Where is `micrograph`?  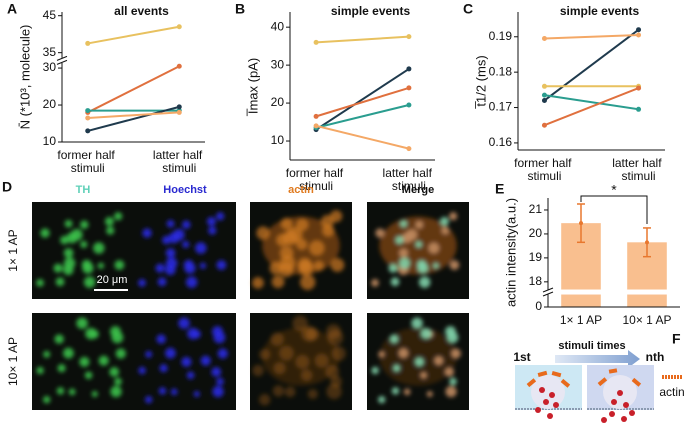 micrograph is located at coordinates (185, 361).